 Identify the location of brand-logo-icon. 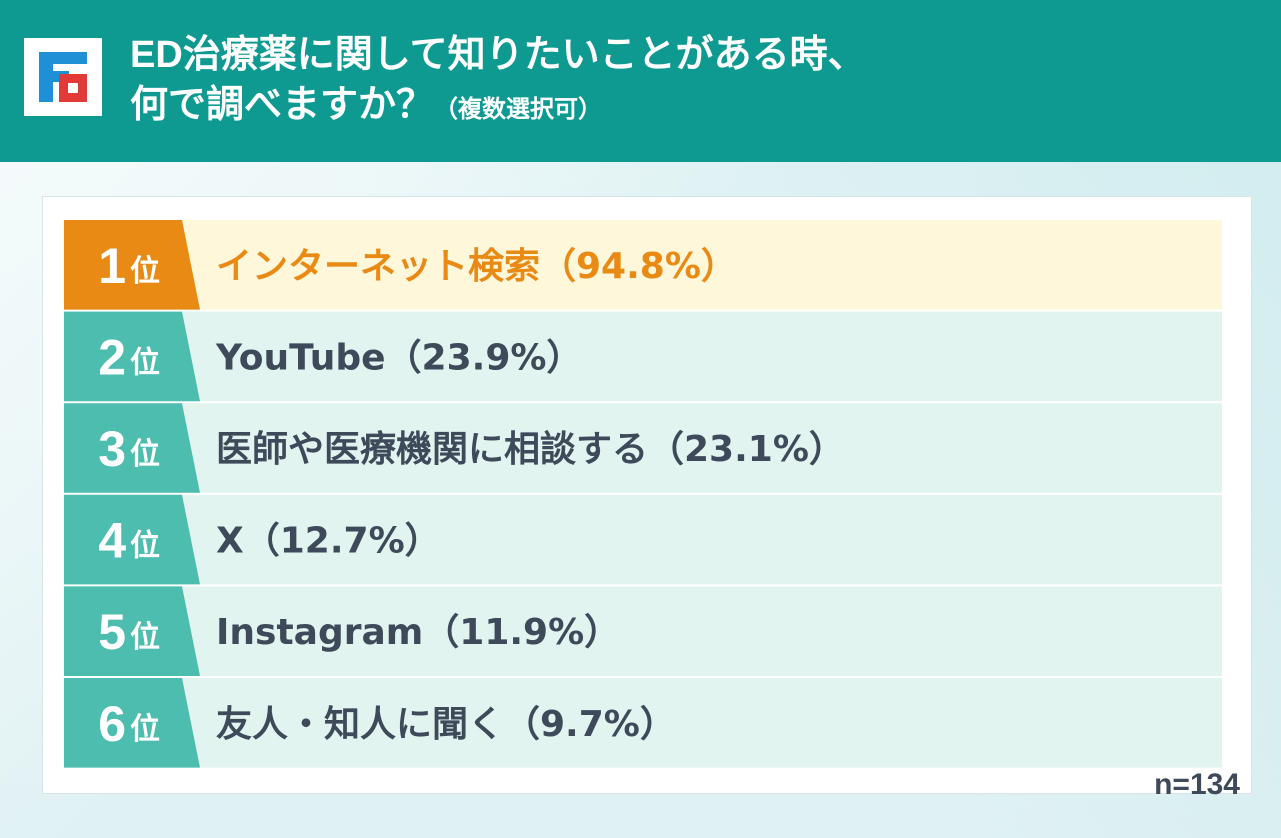
(63, 77).